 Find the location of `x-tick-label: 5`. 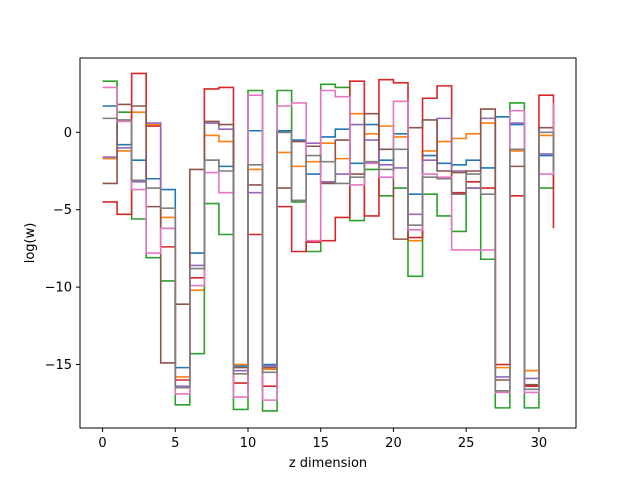

x-tick-label: 5 is located at coordinates (175, 443).